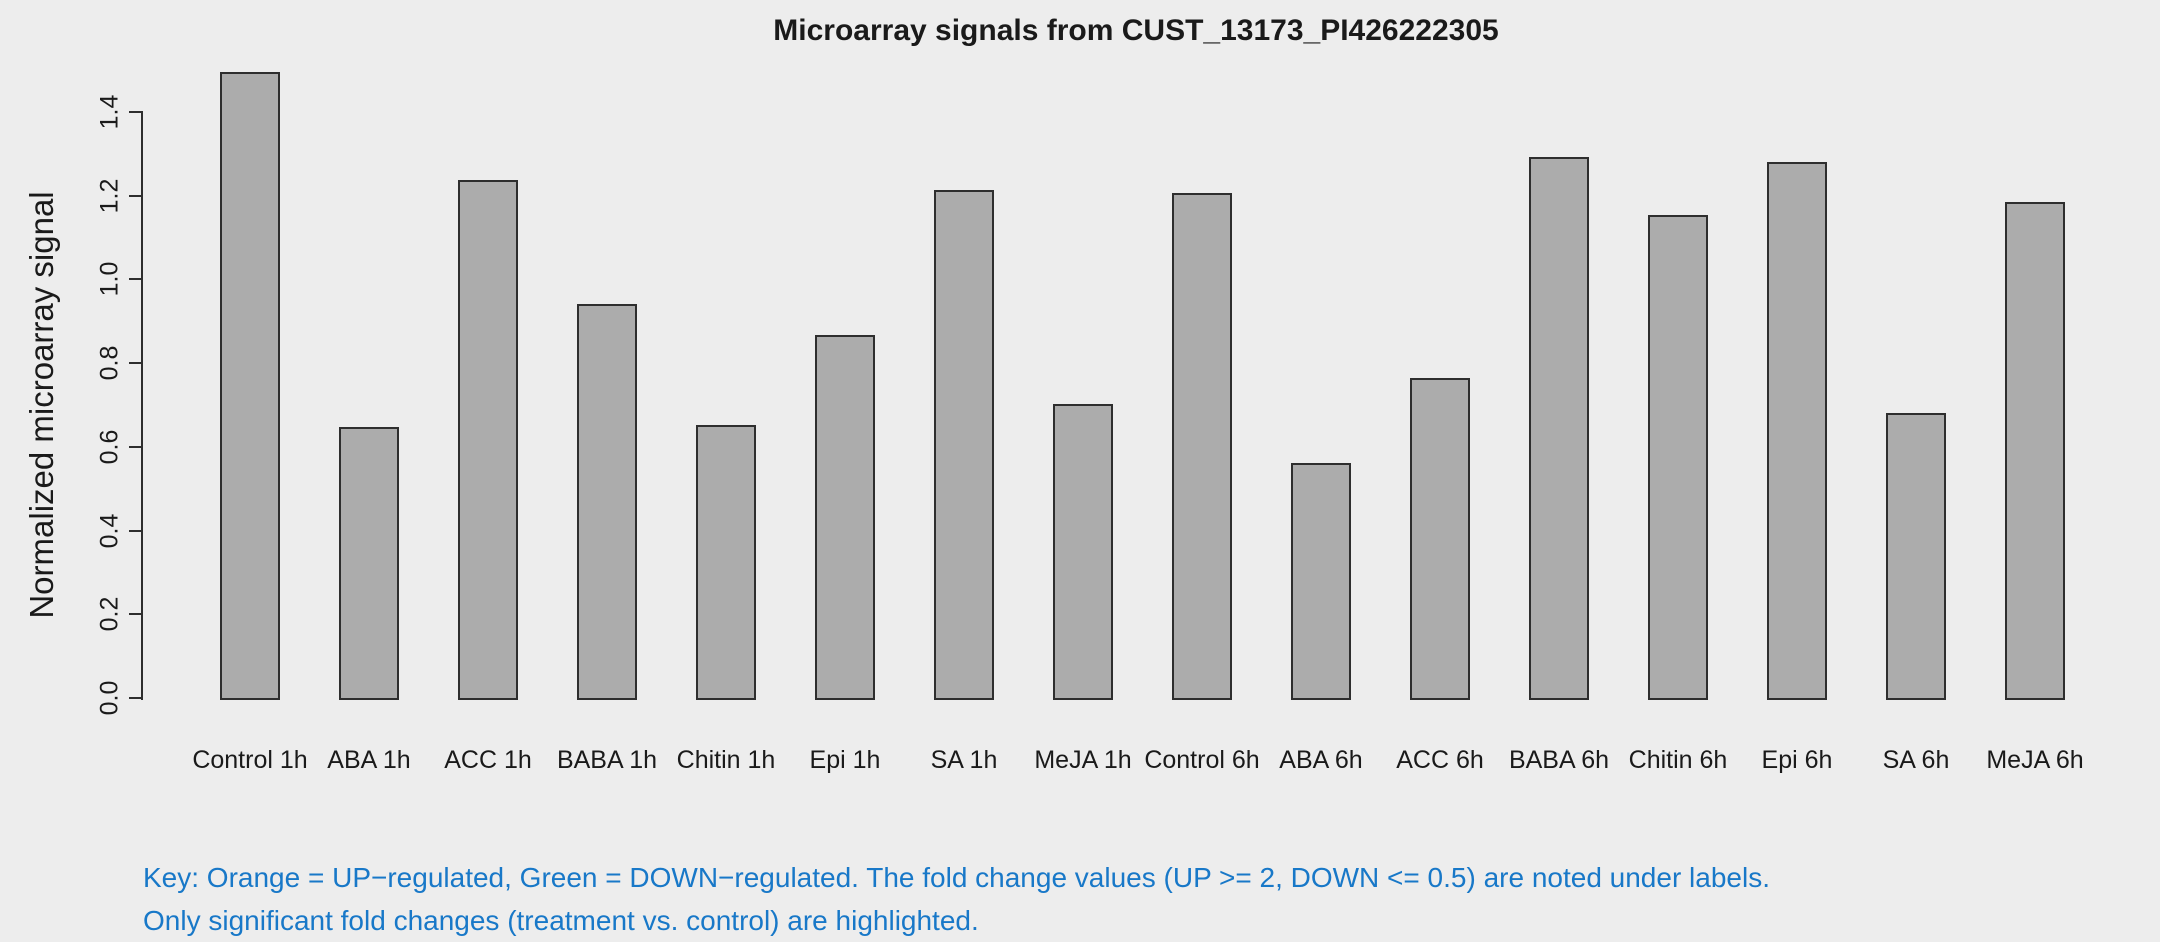 This screenshot has width=2160, height=942. What do you see at coordinates (41, 405) in the screenshot?
I see `y-axis-label: Normalized microarray signal` at bounding box center [41, 405].